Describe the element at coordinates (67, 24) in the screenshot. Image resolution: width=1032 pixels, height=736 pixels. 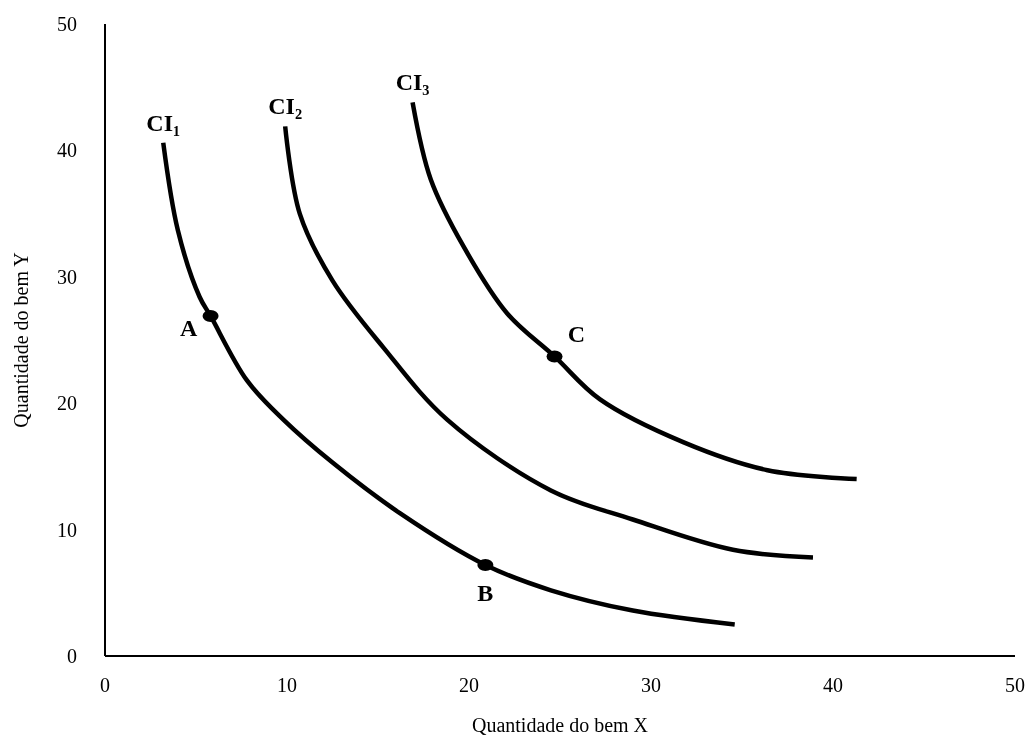
I see `y-tick-label: 50` at that location.